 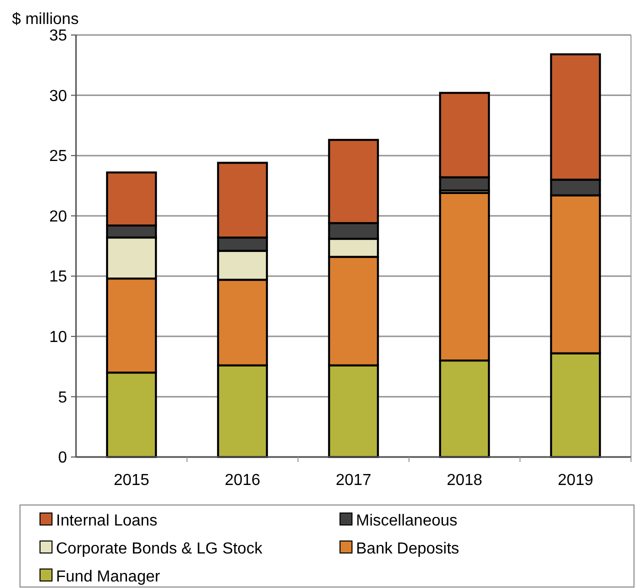 I want to click on x-tick-label: 2018, so click(x=464, y=480).